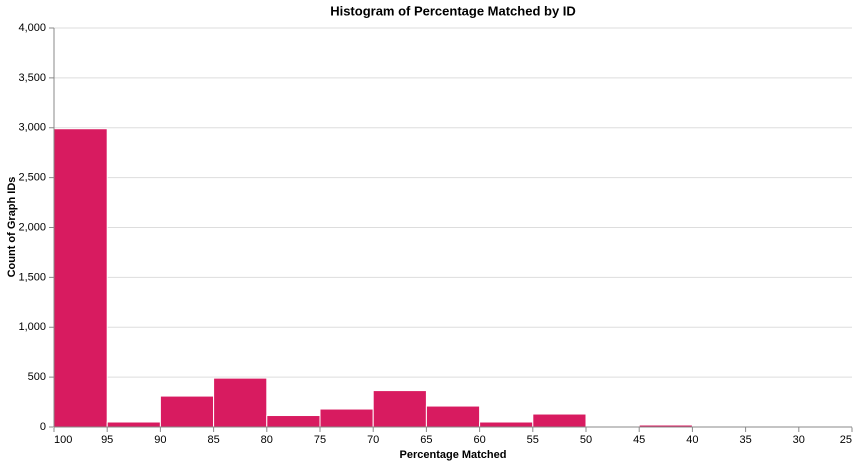 Image resolution: width=859 pixels, height=464 pixels. What do you see at coordinates (213, 440) in the screenshot?
I see `x-tick-label: 85` at bounding box center [213, 440].